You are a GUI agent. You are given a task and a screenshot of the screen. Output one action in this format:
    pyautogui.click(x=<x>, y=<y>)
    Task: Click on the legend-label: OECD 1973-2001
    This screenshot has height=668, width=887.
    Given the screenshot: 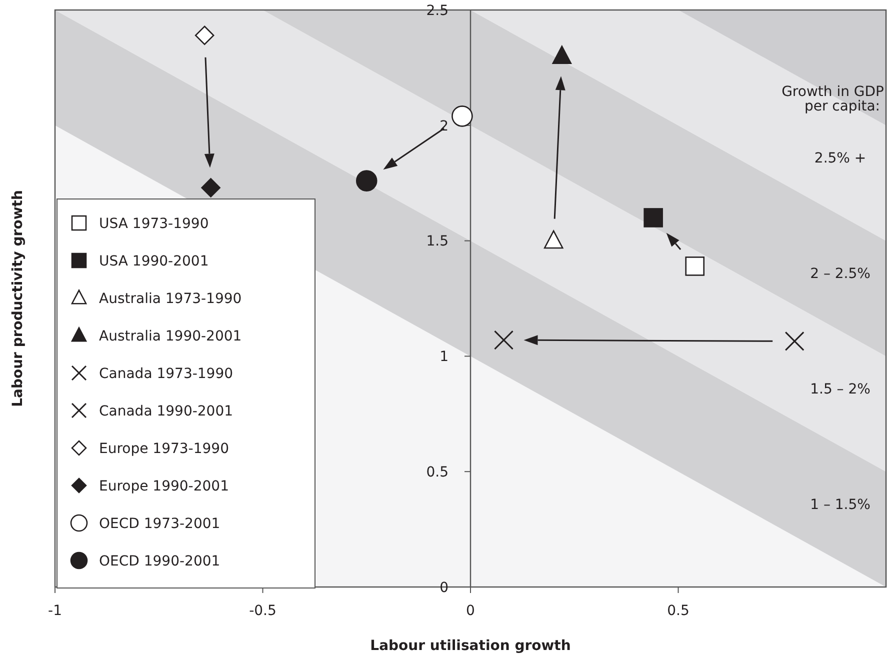 What is the action you would take?
    pyautogui.click(x=159, y=524)
    